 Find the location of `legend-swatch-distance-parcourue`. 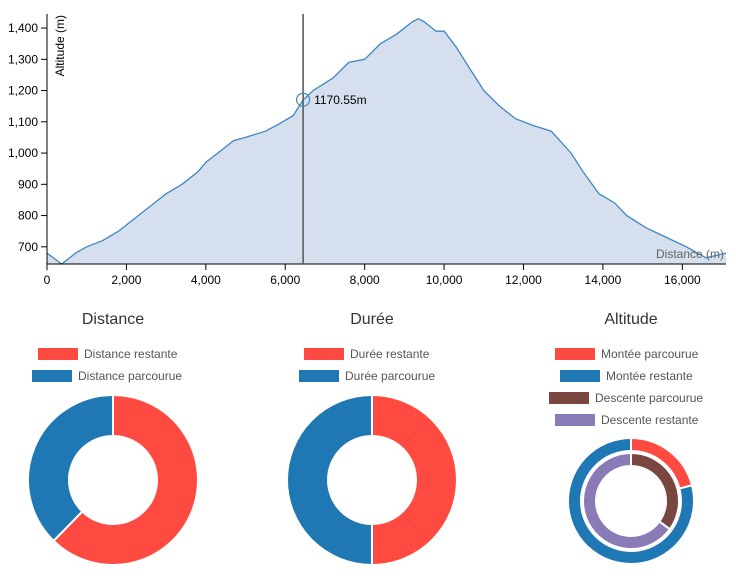

legend-swatch-distance-parcourue is located at coordinates (52, 376).